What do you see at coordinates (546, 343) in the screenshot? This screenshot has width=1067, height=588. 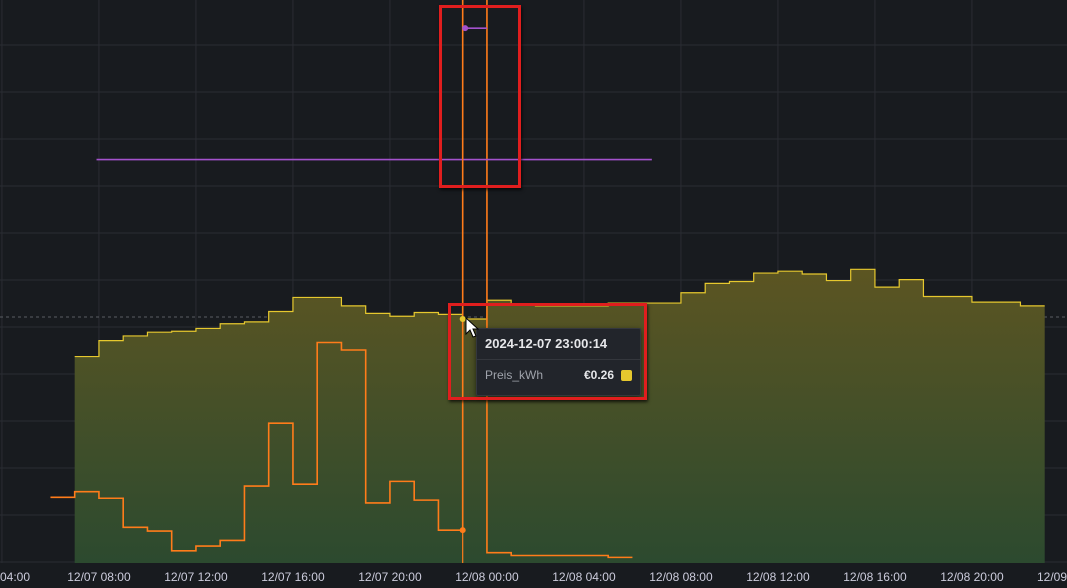 I see `tooltip-title: 2024-12-07 23:00:14` at bounding box center [546, 343].